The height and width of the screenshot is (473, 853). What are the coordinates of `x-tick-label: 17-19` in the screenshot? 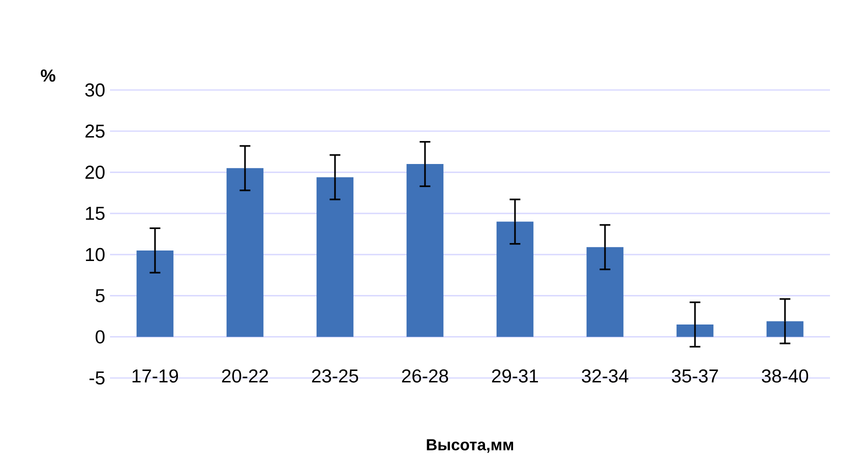 It's located at (155, 376).